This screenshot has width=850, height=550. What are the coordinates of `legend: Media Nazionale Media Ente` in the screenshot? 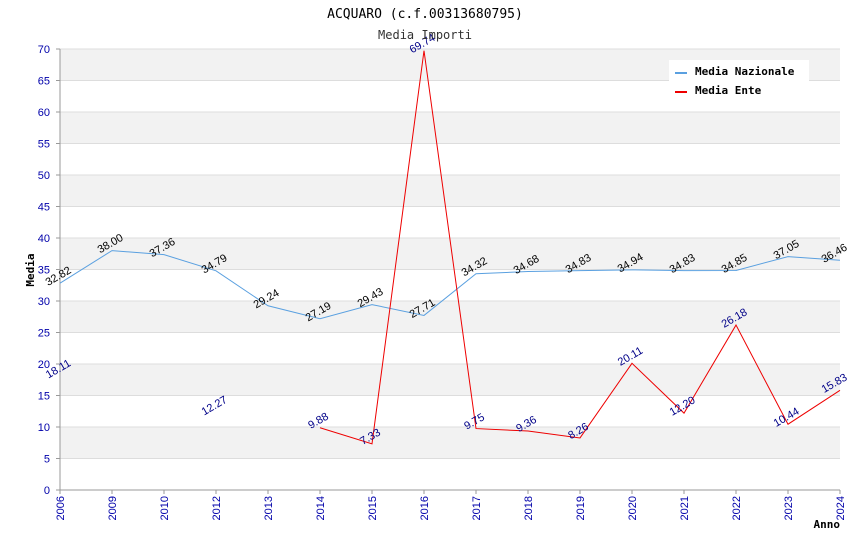 It's located at (739, 80).